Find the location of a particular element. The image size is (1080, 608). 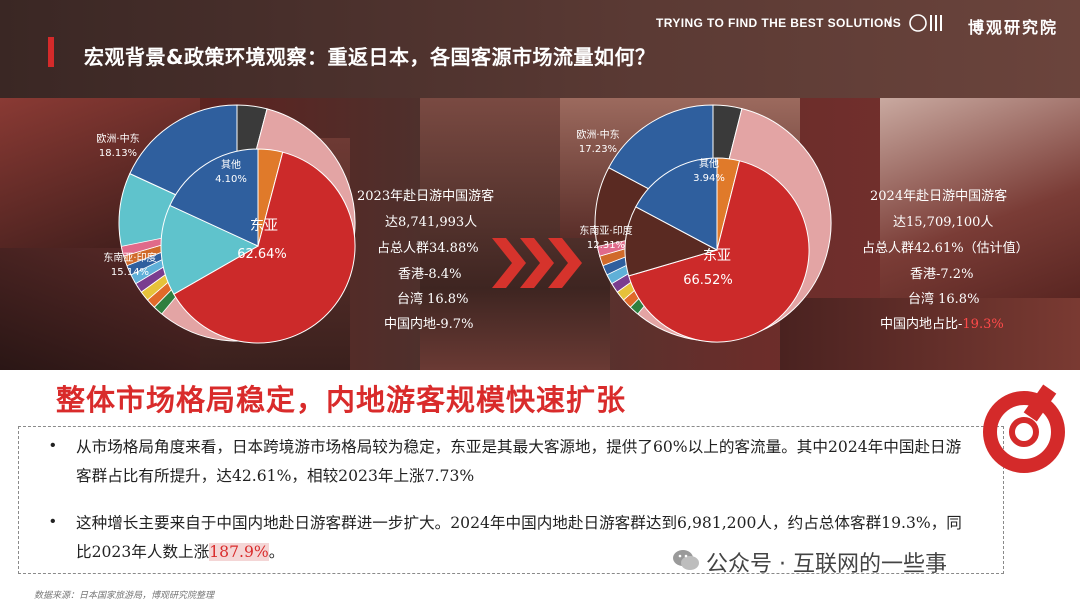

stats-2023-line-2: 达8,741,993人 is located at coordinates (431, 222).